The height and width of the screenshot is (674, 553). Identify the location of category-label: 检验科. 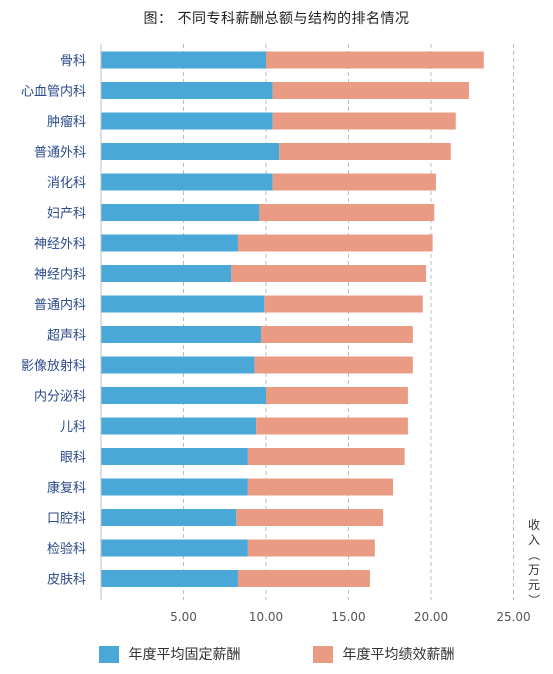
(66, 549).